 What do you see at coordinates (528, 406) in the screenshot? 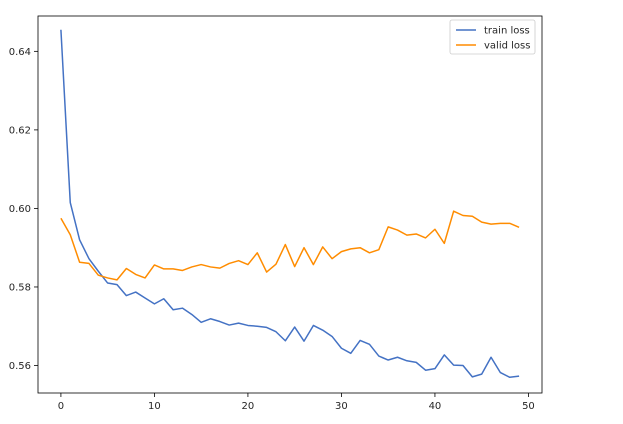
I see `x-tick-label: 50` at bounding box center [528, 406].